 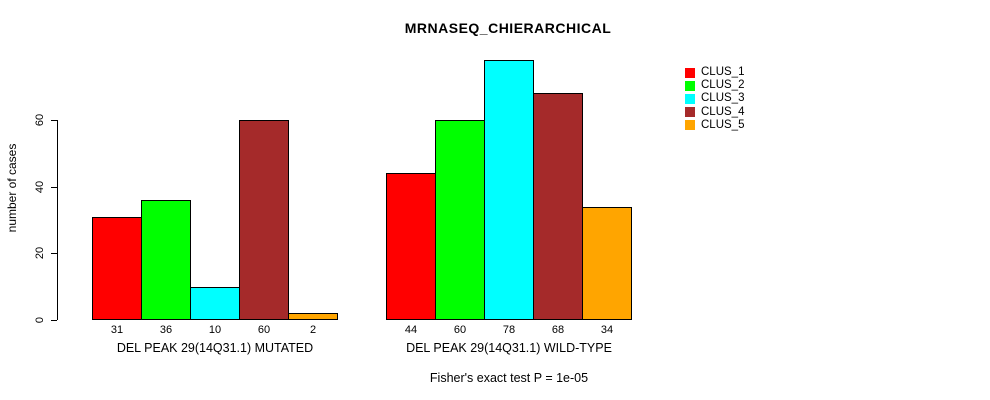 What do you see at coordinates (508, 28) in the screenshot?
I see `chart-title: MRNASEQ_CHIERARCHICAL` at bounding box center [508, 28].